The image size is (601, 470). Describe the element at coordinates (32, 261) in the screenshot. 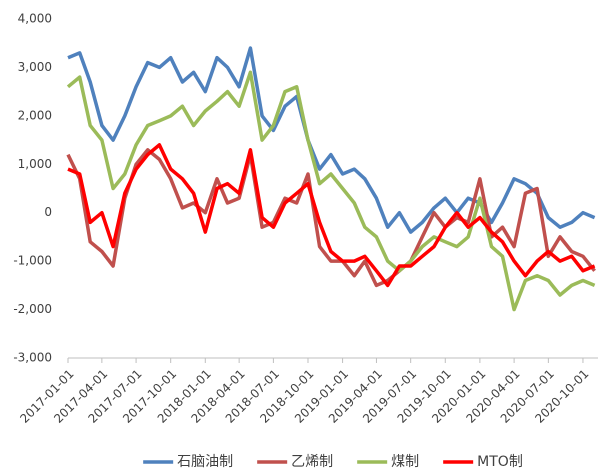

I see `y-tick-label: -1,000` at that location.